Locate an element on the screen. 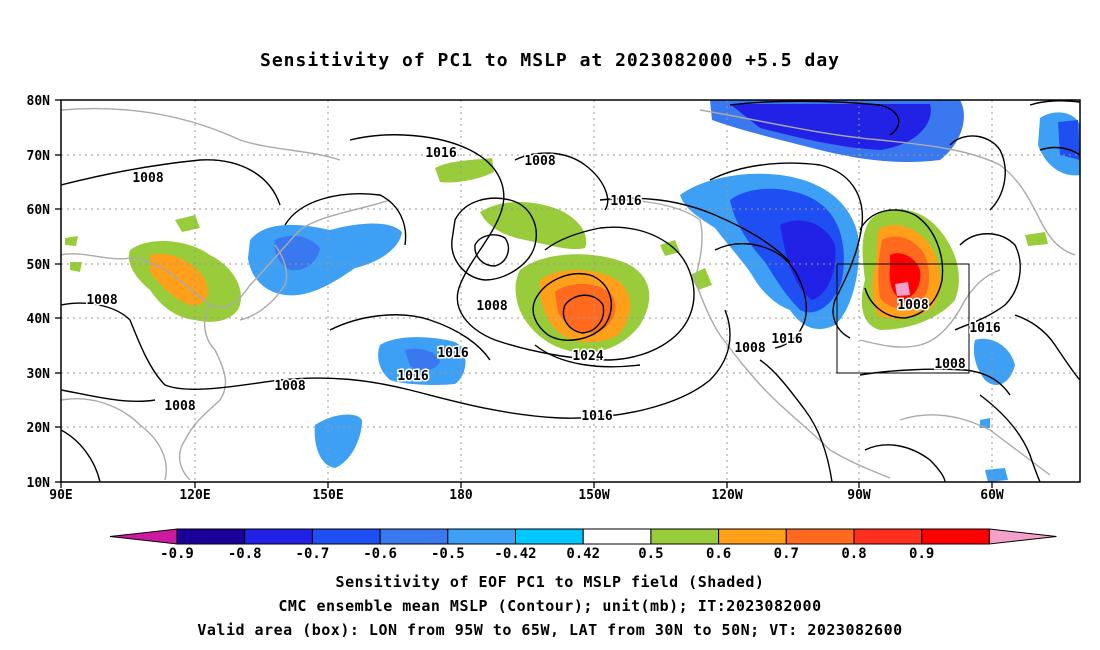 Image resolution: width=1100 pixels, height=650 pixels. lat-tick-label: 30N is located at coordinates (39, 374).